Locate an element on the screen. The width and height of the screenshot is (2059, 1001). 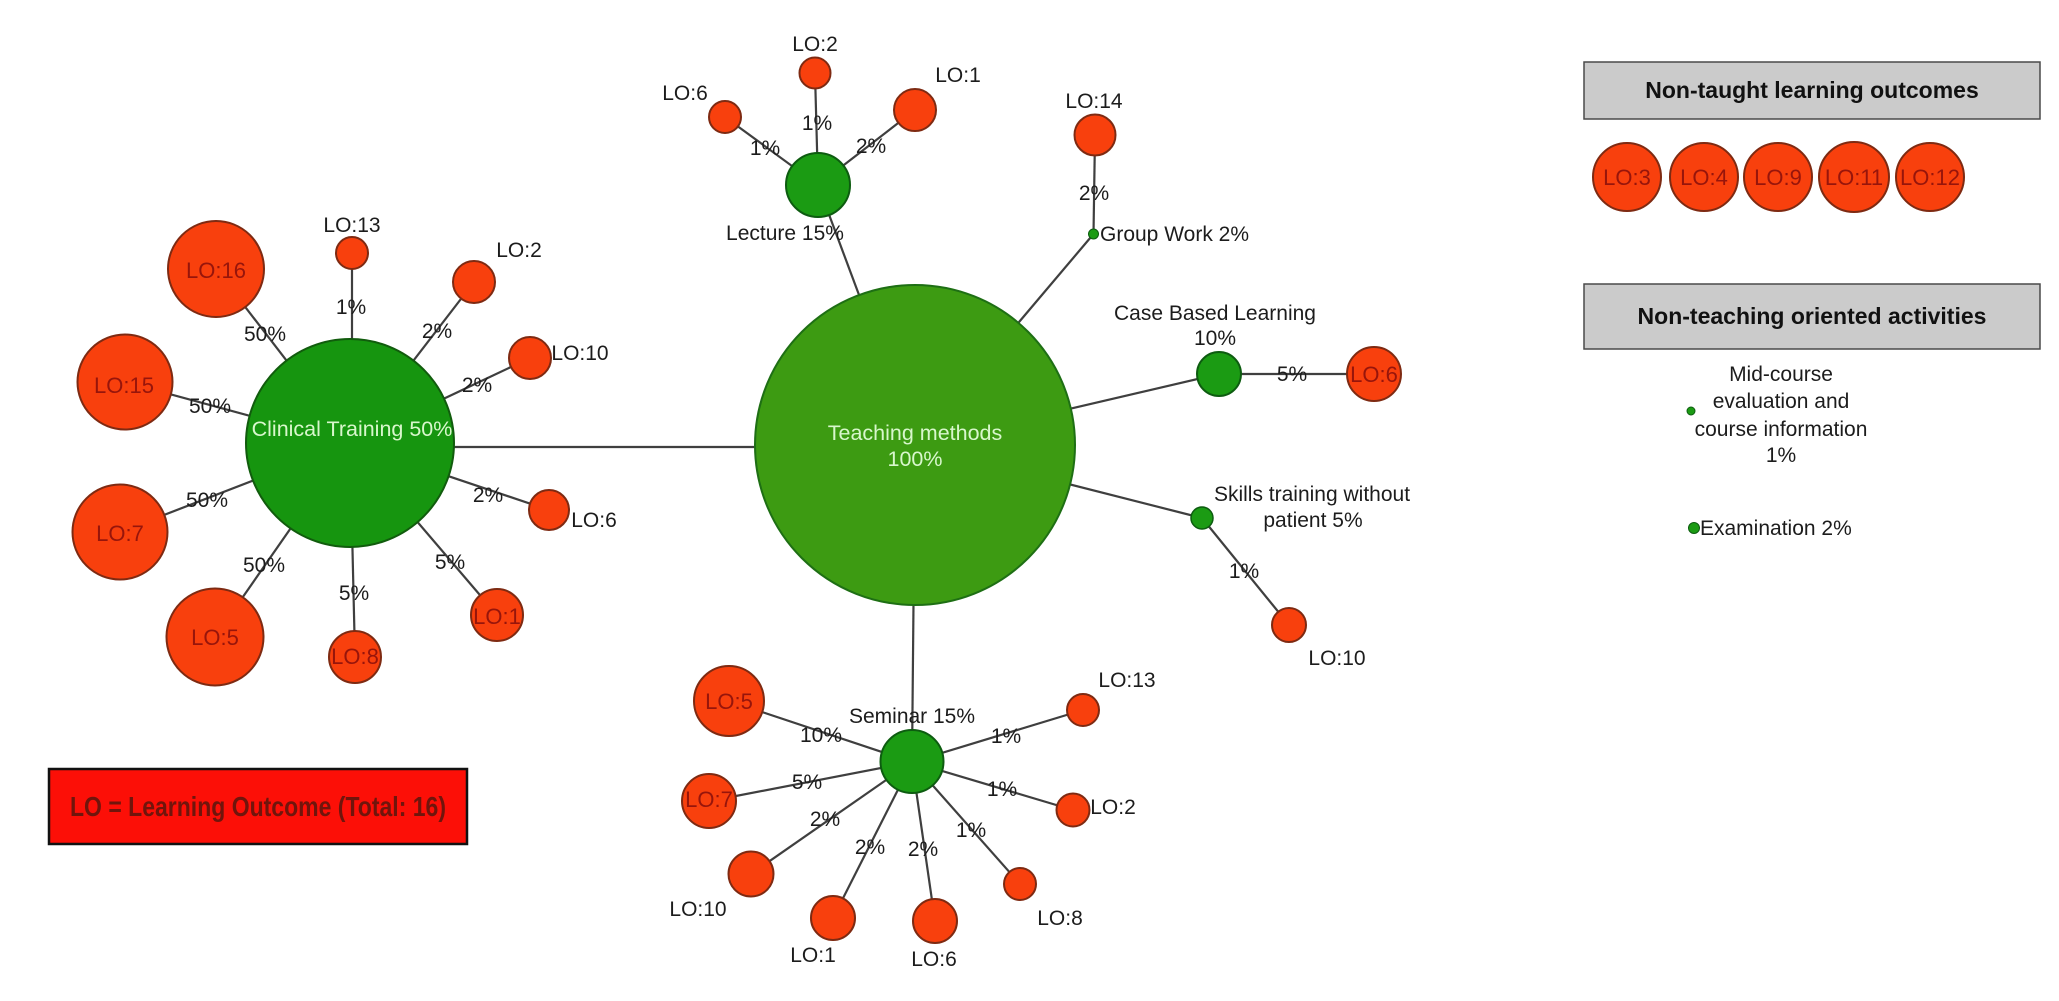
svg-text: LO:15 is located at coordinates (124, 385).